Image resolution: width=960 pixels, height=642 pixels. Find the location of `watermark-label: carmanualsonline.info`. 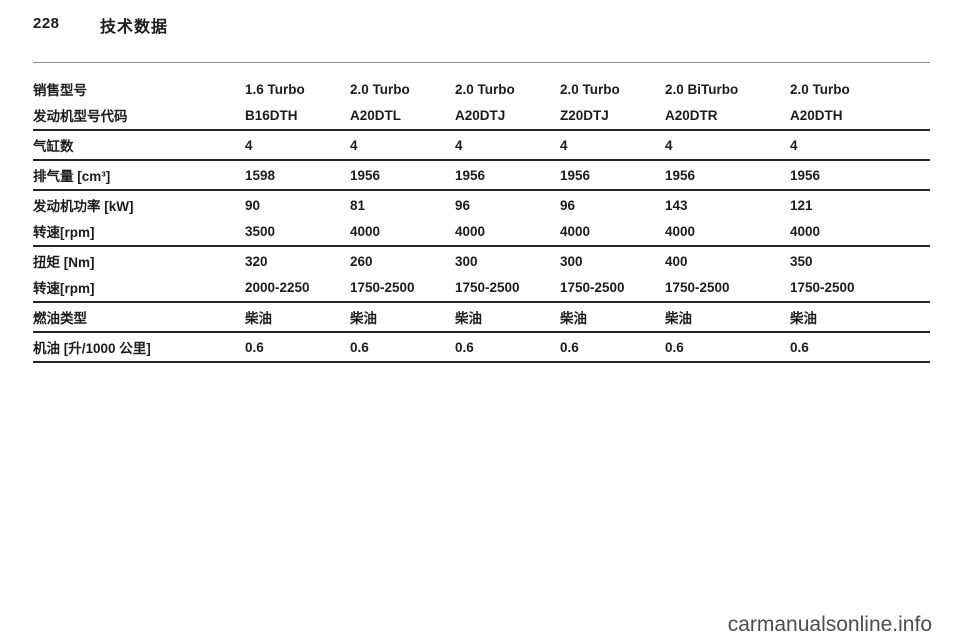

watermark-label: carmanualsonline.info is located at coordinates (829, 624).